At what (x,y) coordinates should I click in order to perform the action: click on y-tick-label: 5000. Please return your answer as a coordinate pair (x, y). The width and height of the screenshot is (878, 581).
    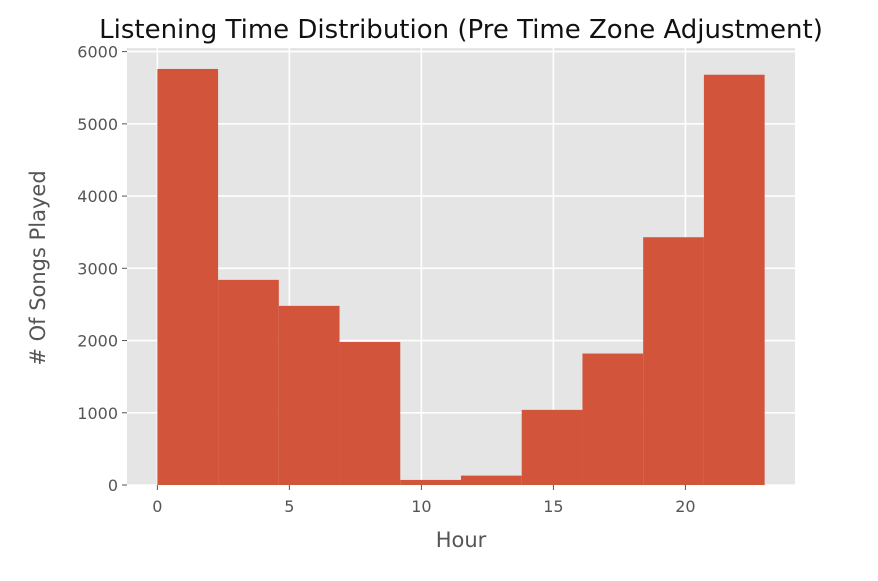
    Looking at the image, I should click on (97, 124).